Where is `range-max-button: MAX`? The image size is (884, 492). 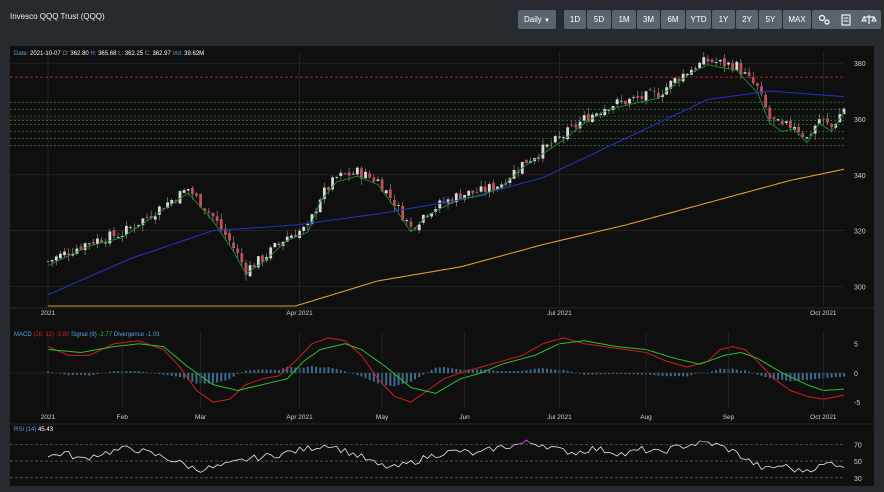
range-max-button: MAX is located at coordinates (797, 19).